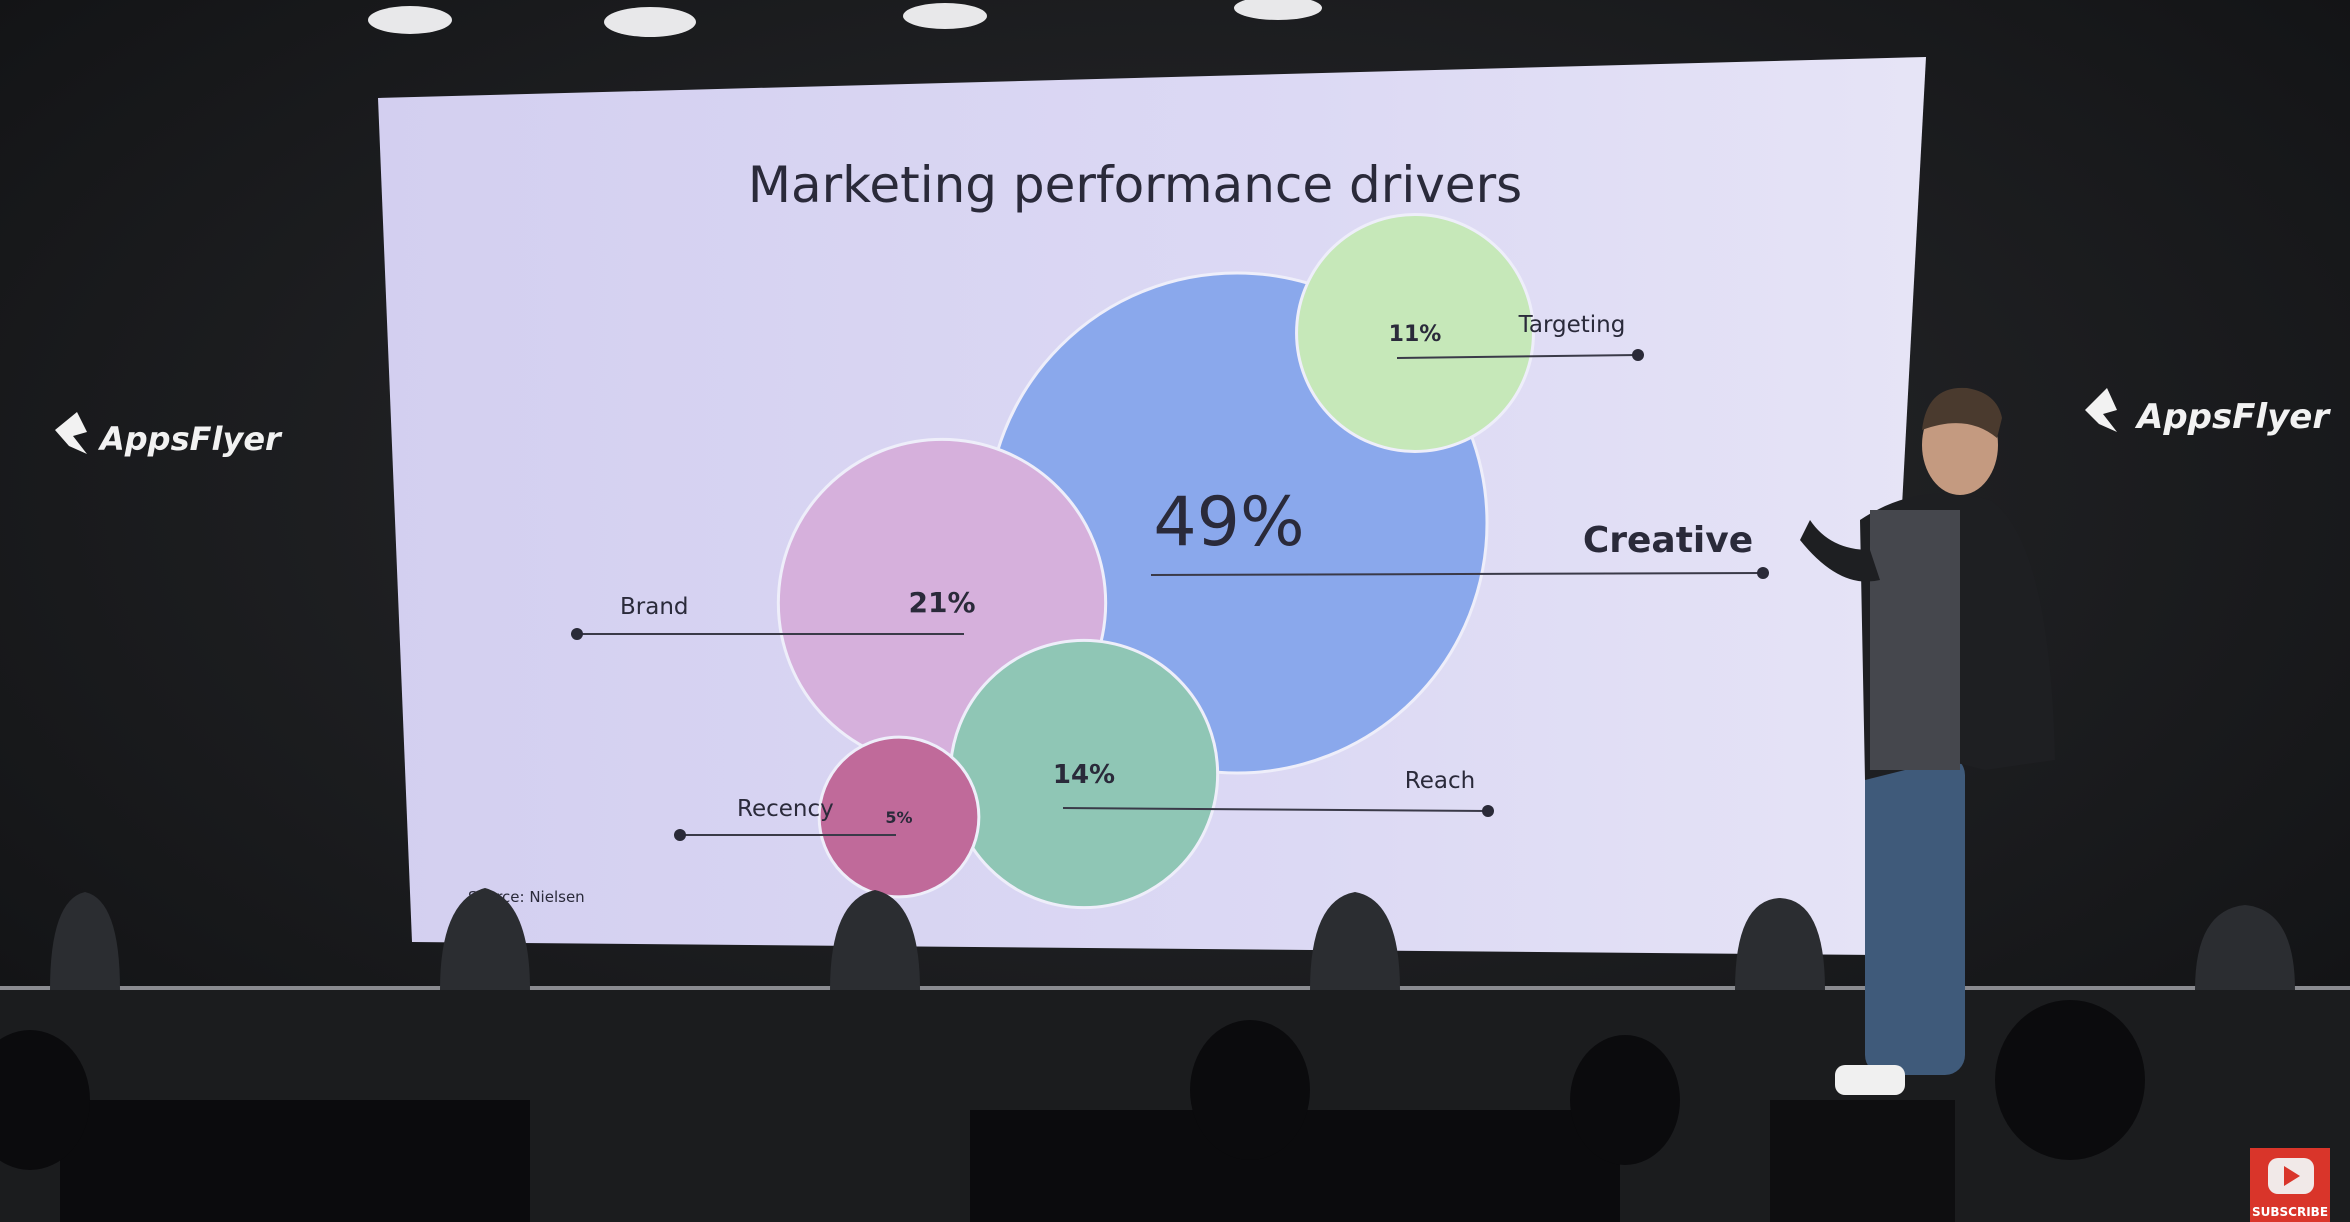 Image resolution: width=2350 pixels, height=1222 pixels. I want to click on leader-line-reach, so click(1275, 809).